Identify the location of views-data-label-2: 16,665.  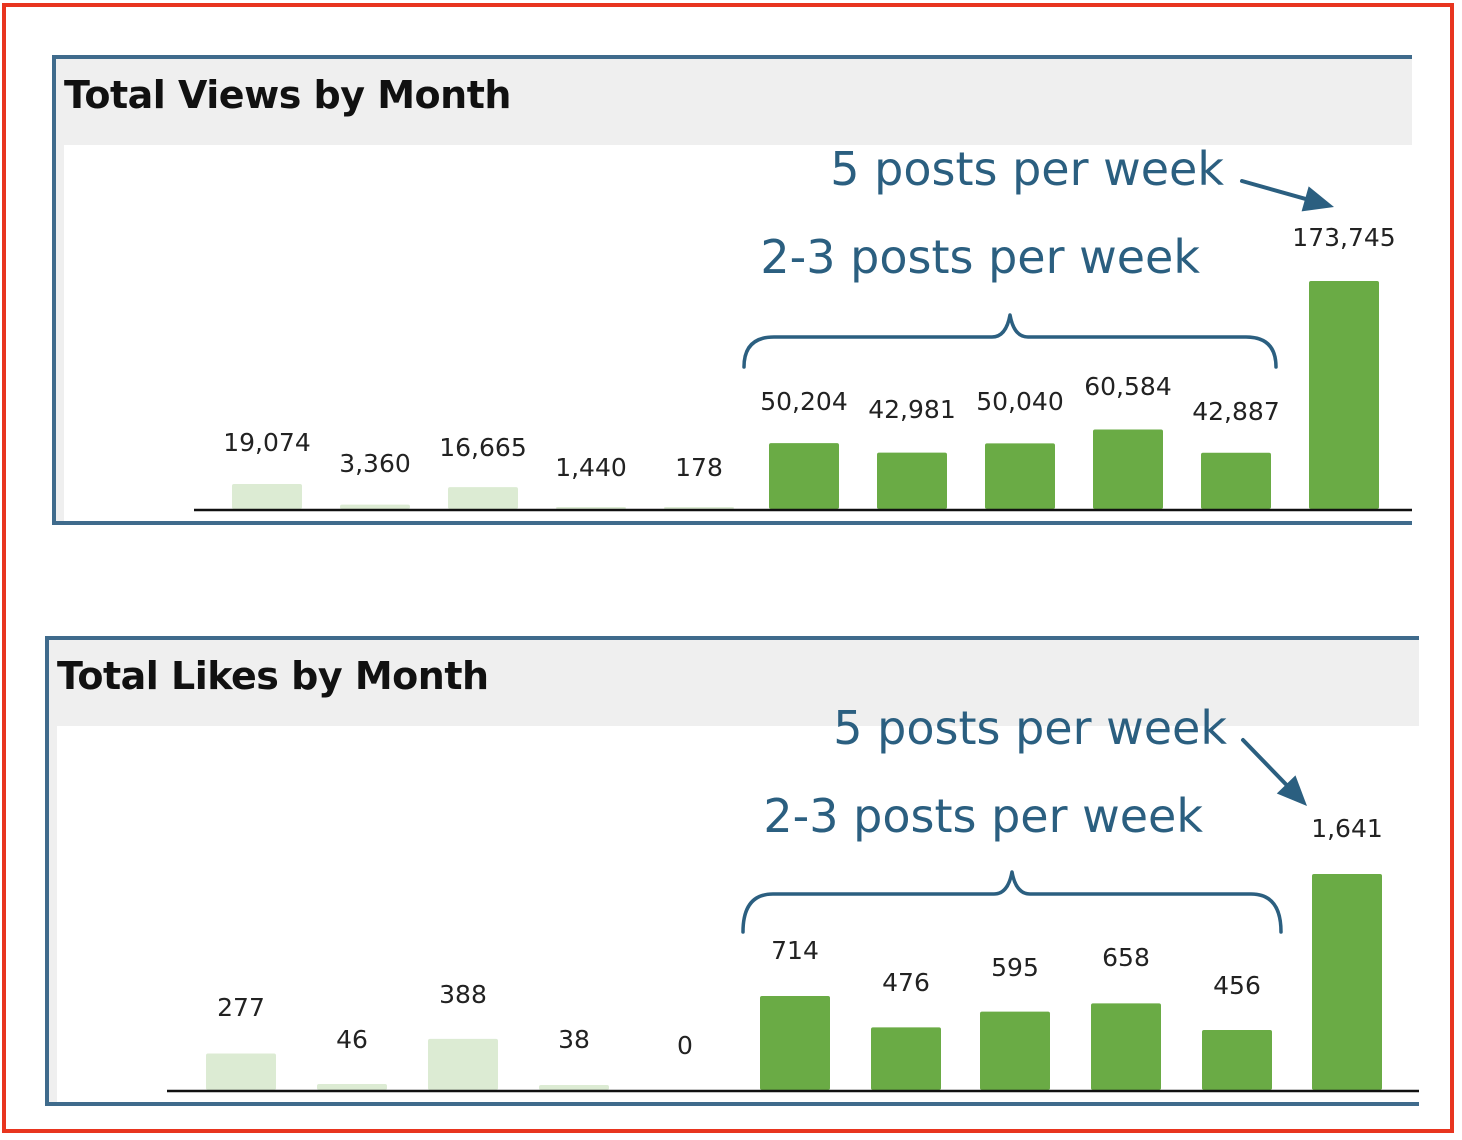
(482, 447).